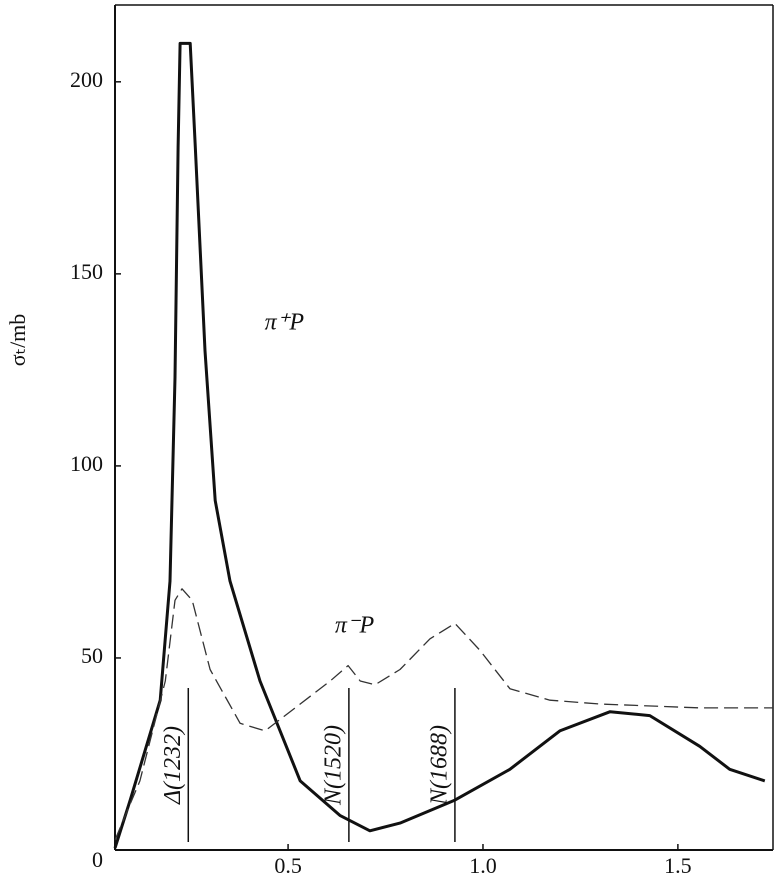  What do you see at coordinates (355, 626) in the screenshot?
I see `series-label: π⁻P` at bounding box center [355, 626].